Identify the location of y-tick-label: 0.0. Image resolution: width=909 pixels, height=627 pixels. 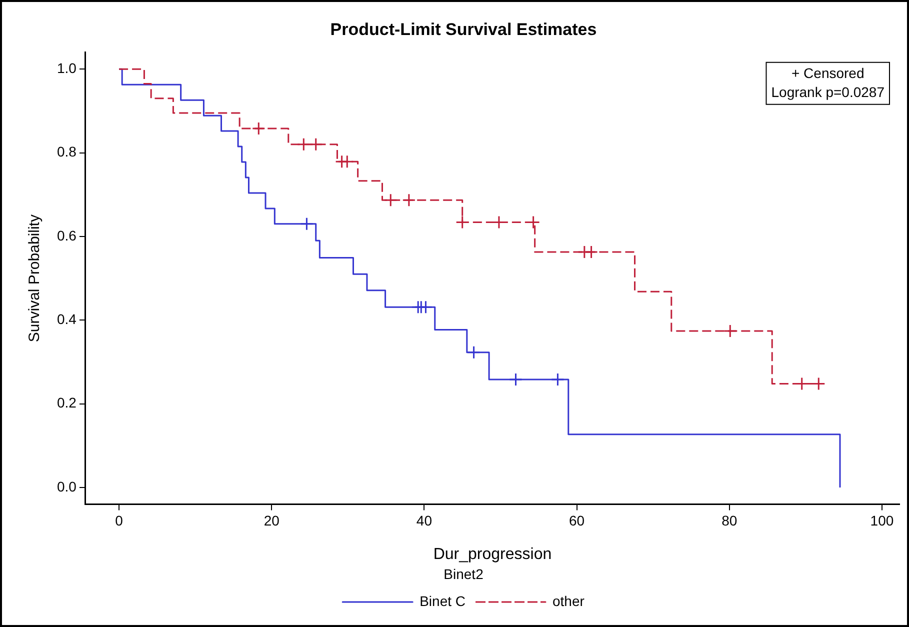
(66, 486).